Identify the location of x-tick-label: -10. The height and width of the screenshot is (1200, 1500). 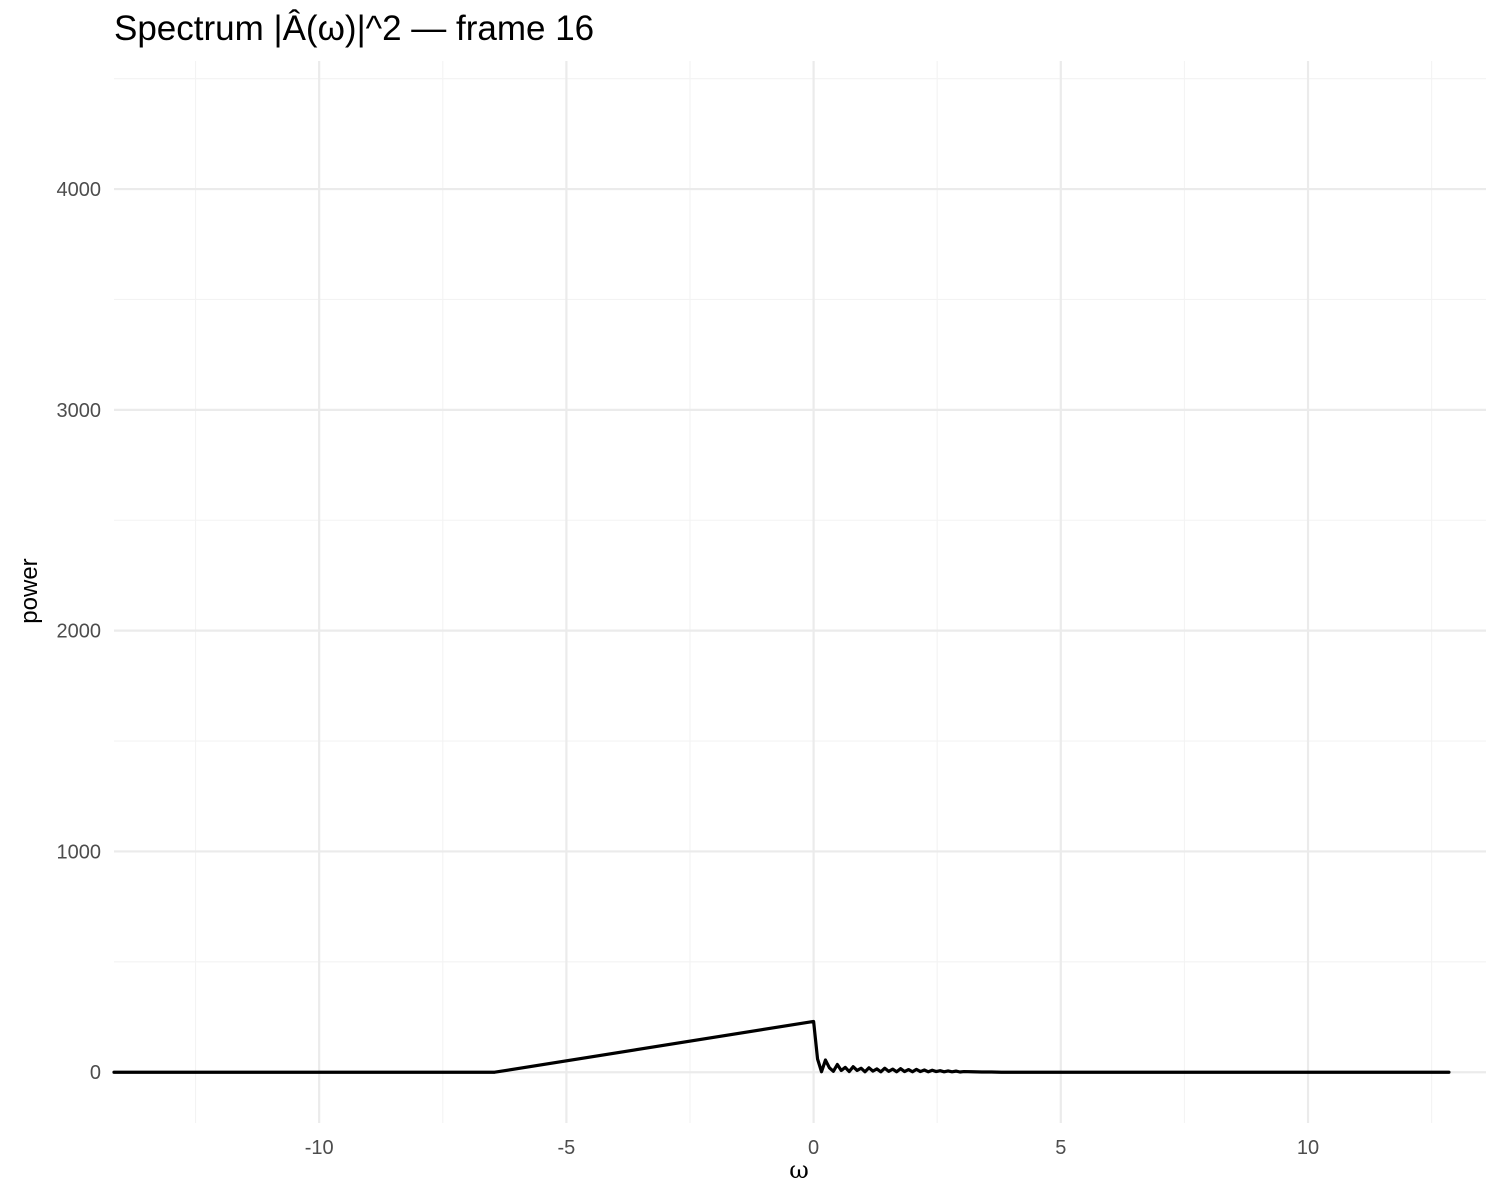
(319, 1148).